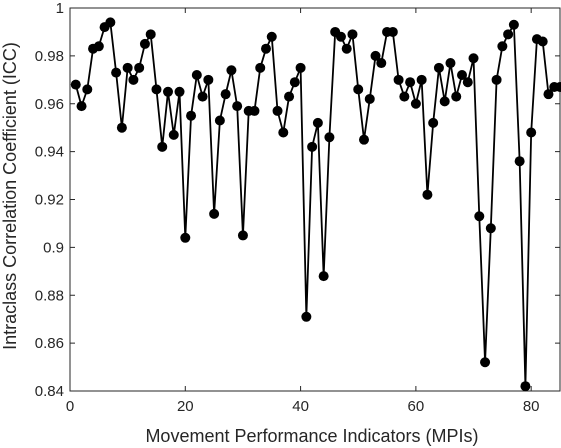 The height and width of the screenshot is (448, 561). Describe the element at coordinates (185, 406) in the screenshot. I see `x-tick-label: 20` at that location.